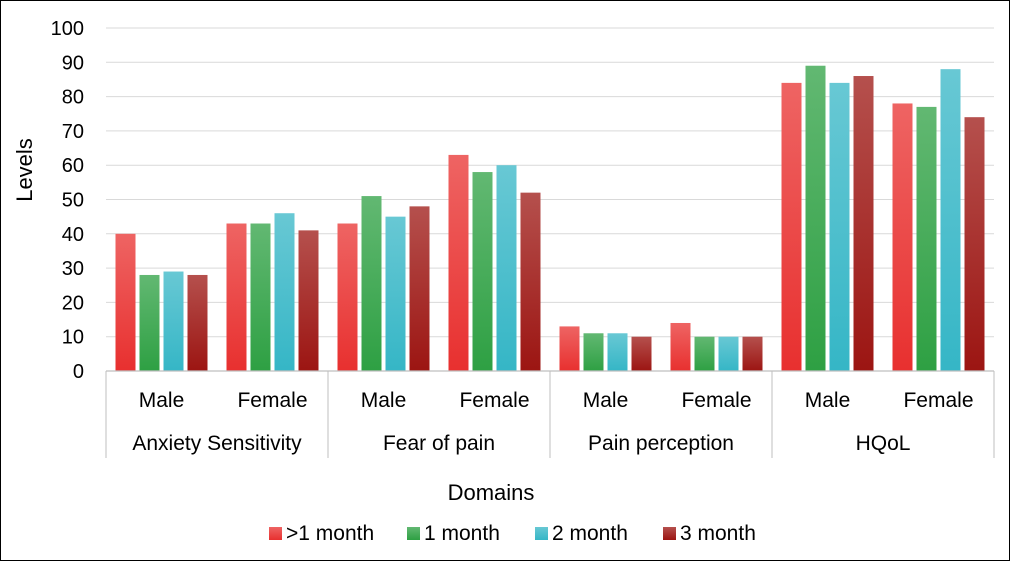  I want to click on bar-3-month: 3 month: 52, so click(530, 281).